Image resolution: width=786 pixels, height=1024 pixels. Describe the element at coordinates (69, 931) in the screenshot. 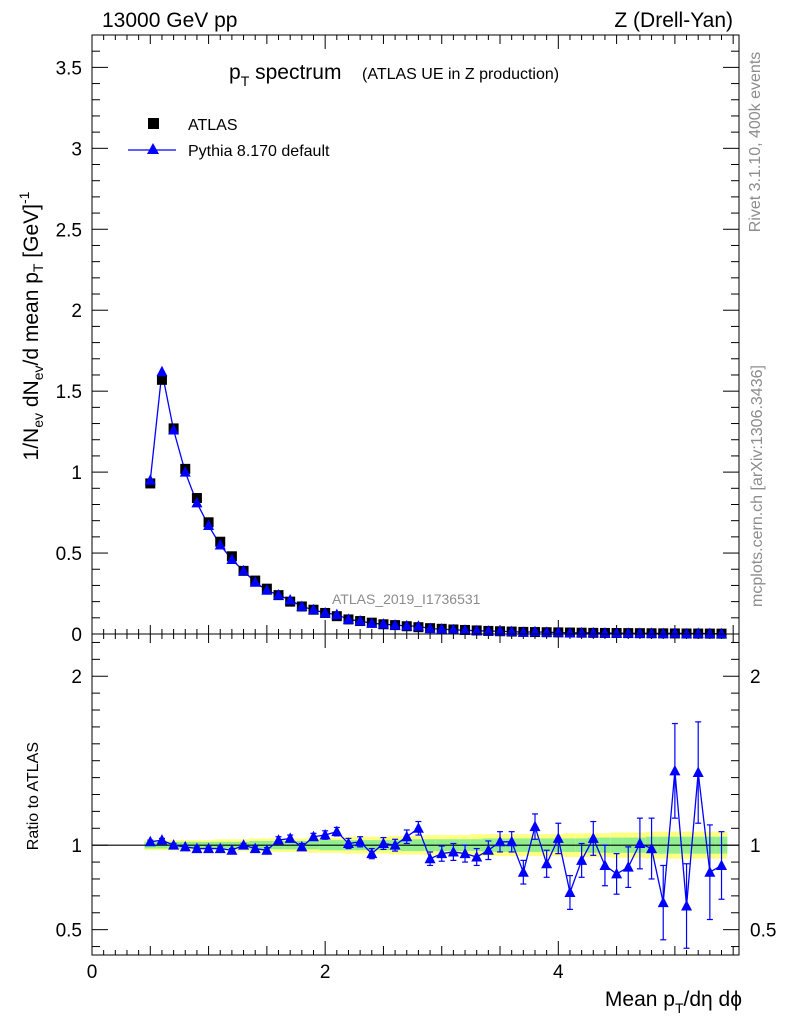

I see `y-tick-label-bottom: 0.5` at that location.